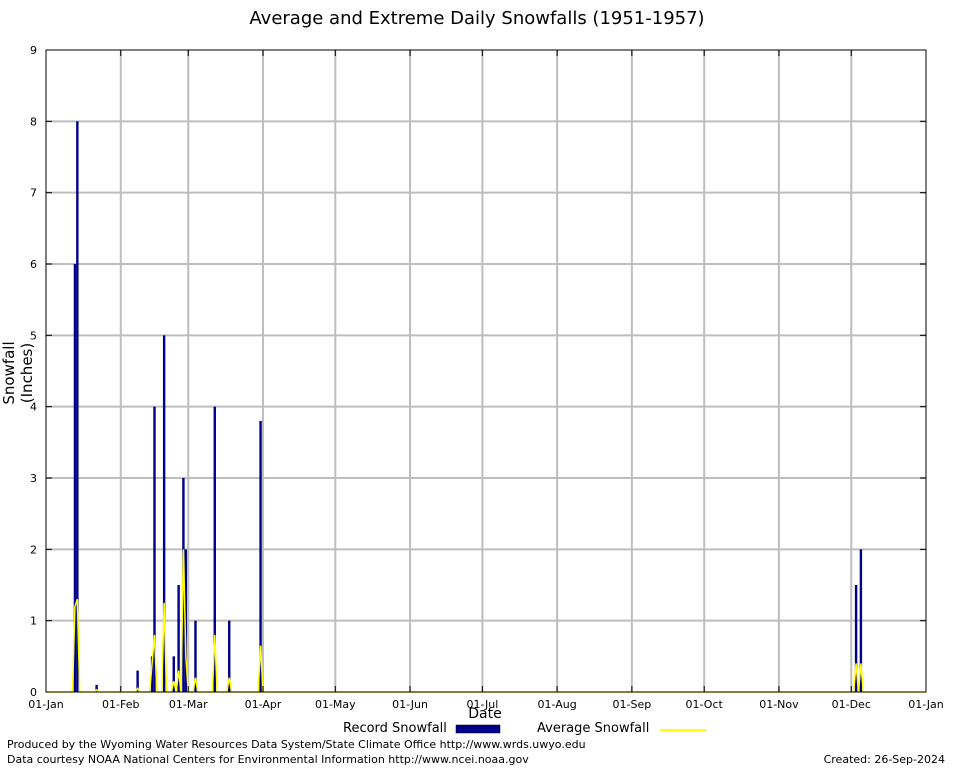 The width and height of the screenshot is (954, 768). What do you see at coordinates (485, 714) in the screenshot?
I see `x-axis-label: Date` at bounding box center [485, 714].